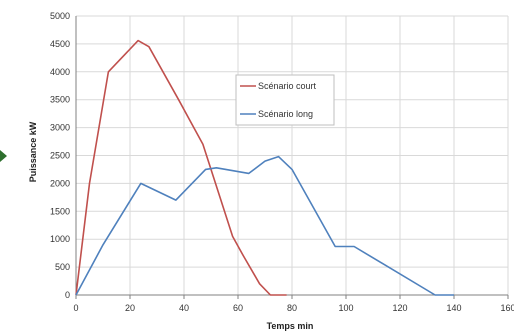 The height and width of the screenshot is (334, 514). I want to click on x-tick-label: 60, so click(238, 308).